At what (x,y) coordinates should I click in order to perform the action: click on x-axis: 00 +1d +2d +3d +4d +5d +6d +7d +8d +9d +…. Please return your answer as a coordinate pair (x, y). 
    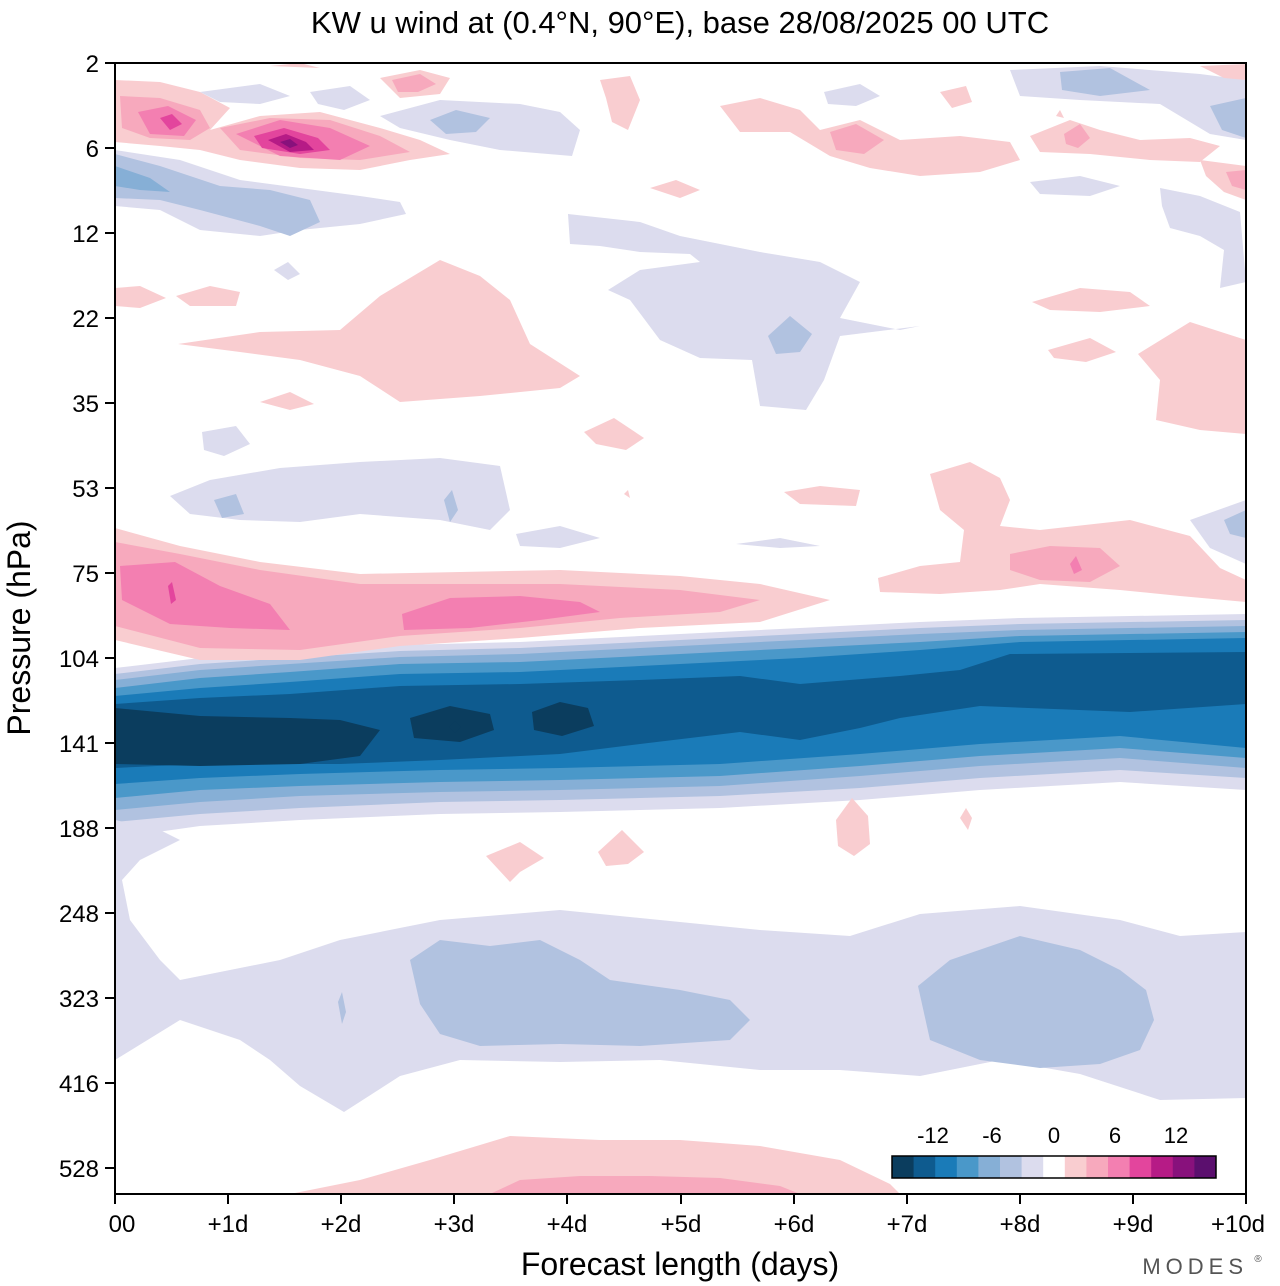
    Looking at the image, I should click on (687, 1216).